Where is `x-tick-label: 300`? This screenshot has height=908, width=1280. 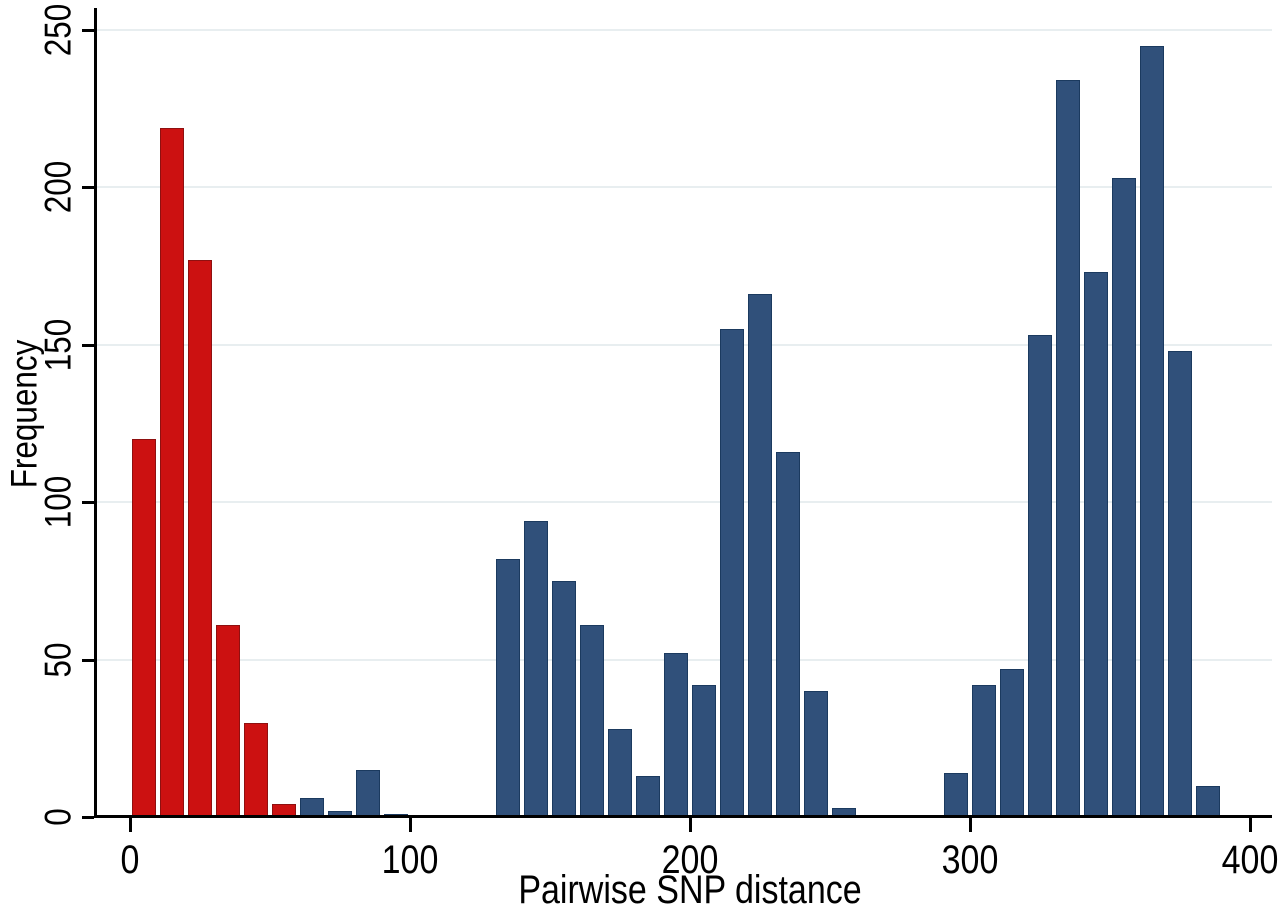
x-tick-label: 300 is located at coordinates (970, 860).